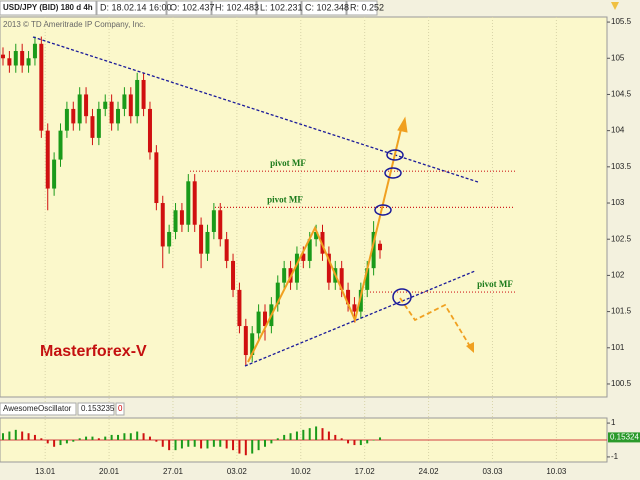 This screenshot has width=640, height=480. I want to click on range: R: 0.252, so click(367, 7).